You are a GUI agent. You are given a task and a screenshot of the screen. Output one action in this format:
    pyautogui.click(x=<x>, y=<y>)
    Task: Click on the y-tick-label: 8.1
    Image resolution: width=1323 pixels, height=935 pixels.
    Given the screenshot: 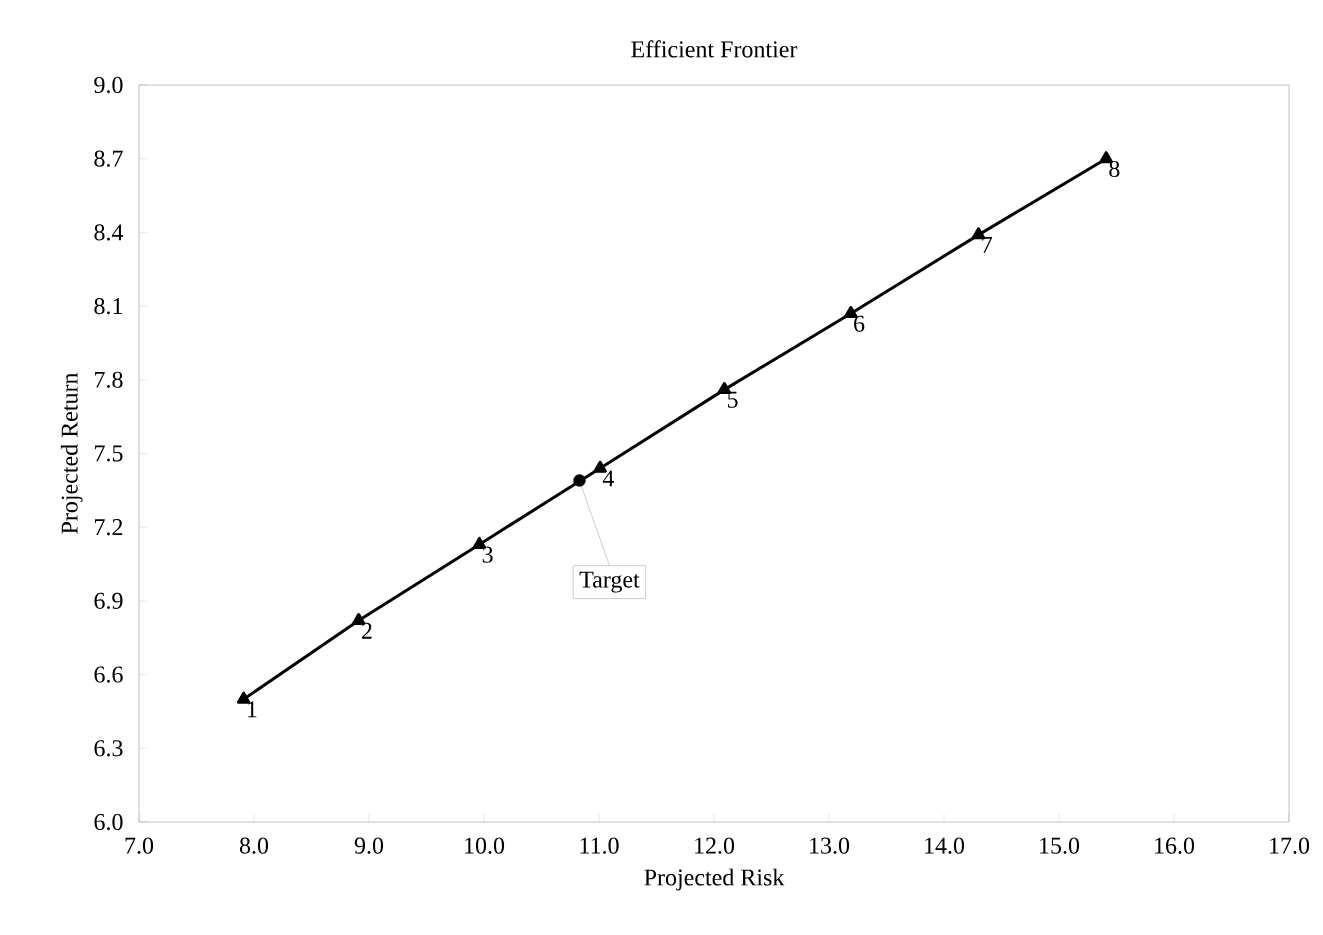 What is the action you would take?
    pyautogui.click(x=108, y=306)
    